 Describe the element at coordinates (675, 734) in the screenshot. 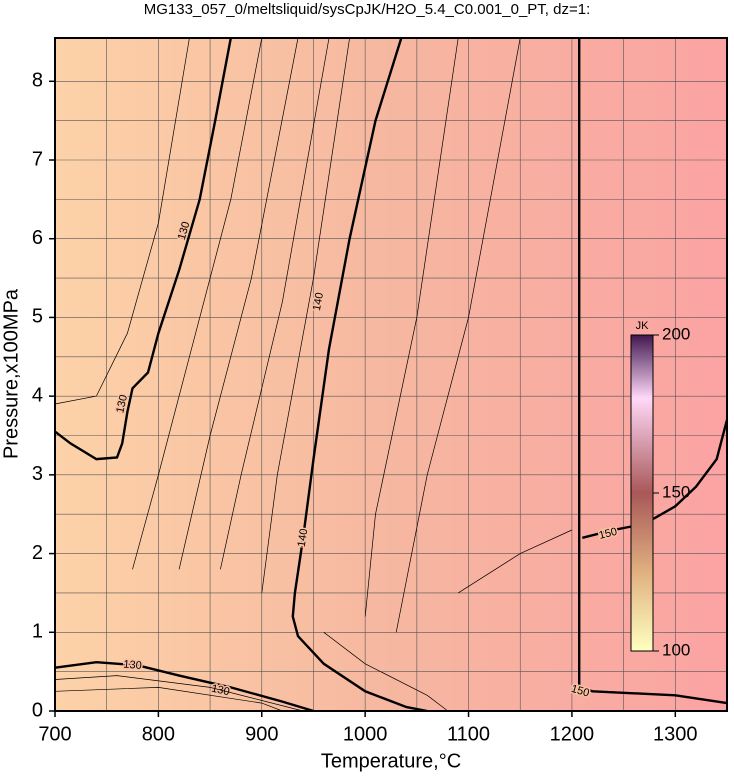

I see `x-tick-label: 1300` at that location.